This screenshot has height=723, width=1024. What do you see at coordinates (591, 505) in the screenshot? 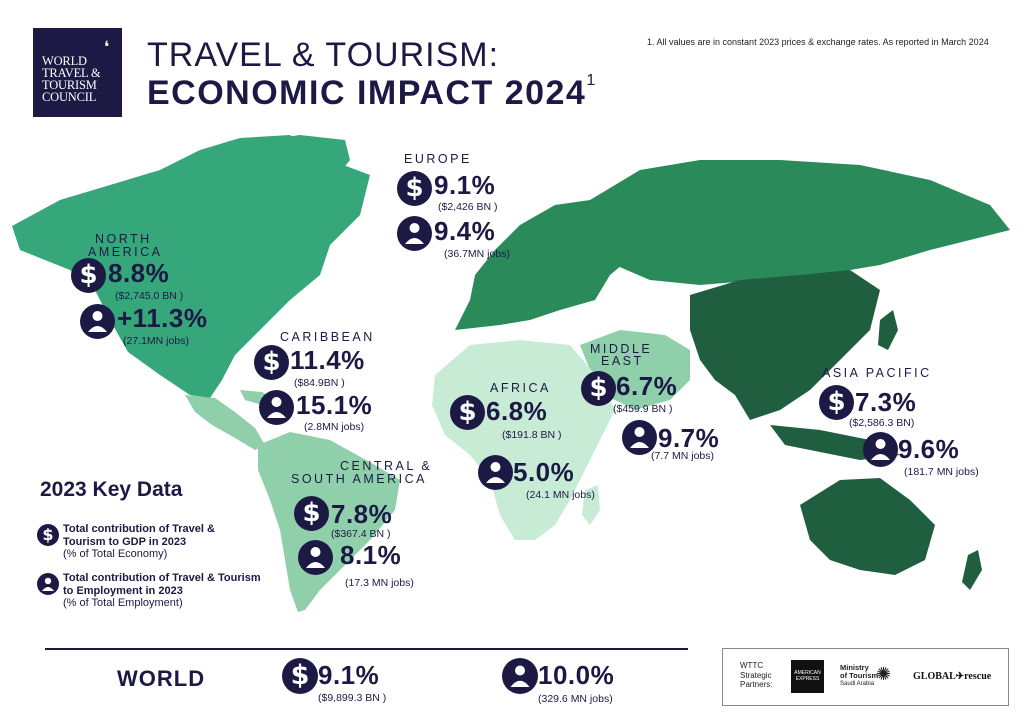
I see `madagascar-shape` at bounding box center [591, 505].